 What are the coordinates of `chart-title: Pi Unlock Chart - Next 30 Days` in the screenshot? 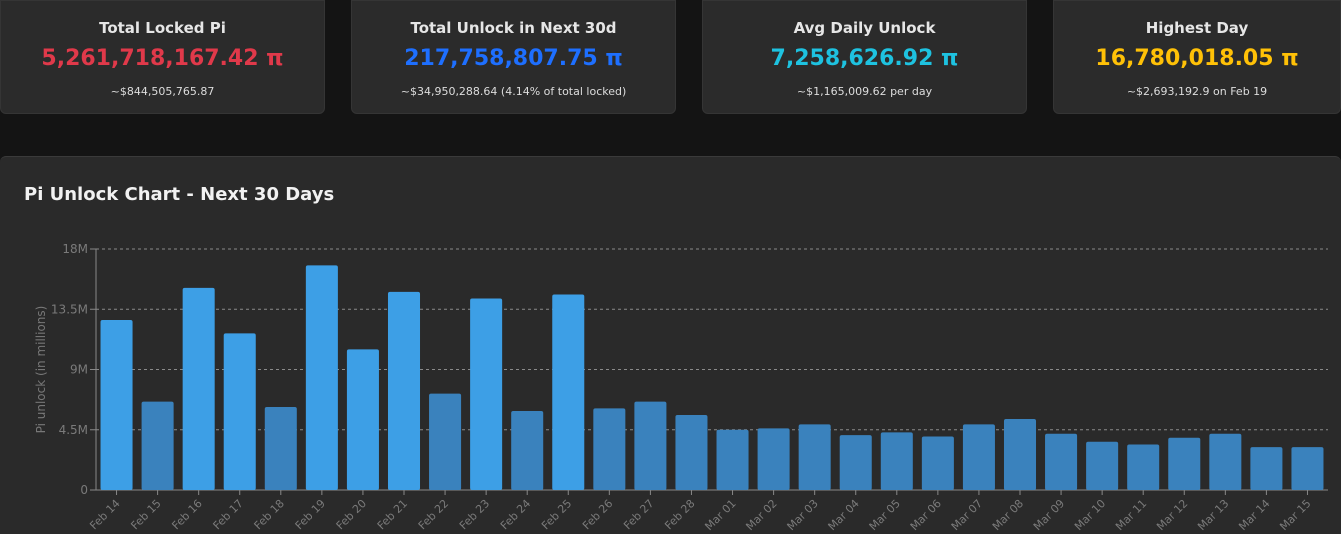 It's located at (179, 194).